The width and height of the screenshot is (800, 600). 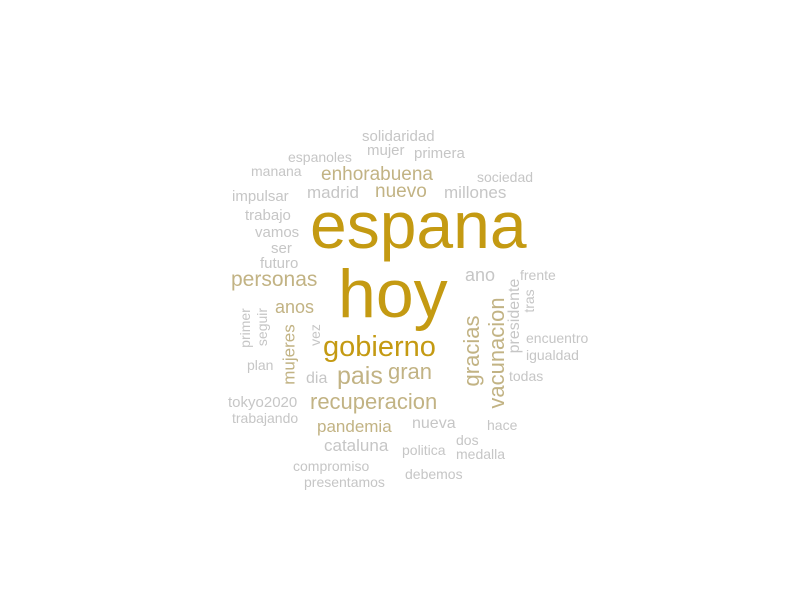 I want to click on word-anos: anos, so click(x=295, y=307).